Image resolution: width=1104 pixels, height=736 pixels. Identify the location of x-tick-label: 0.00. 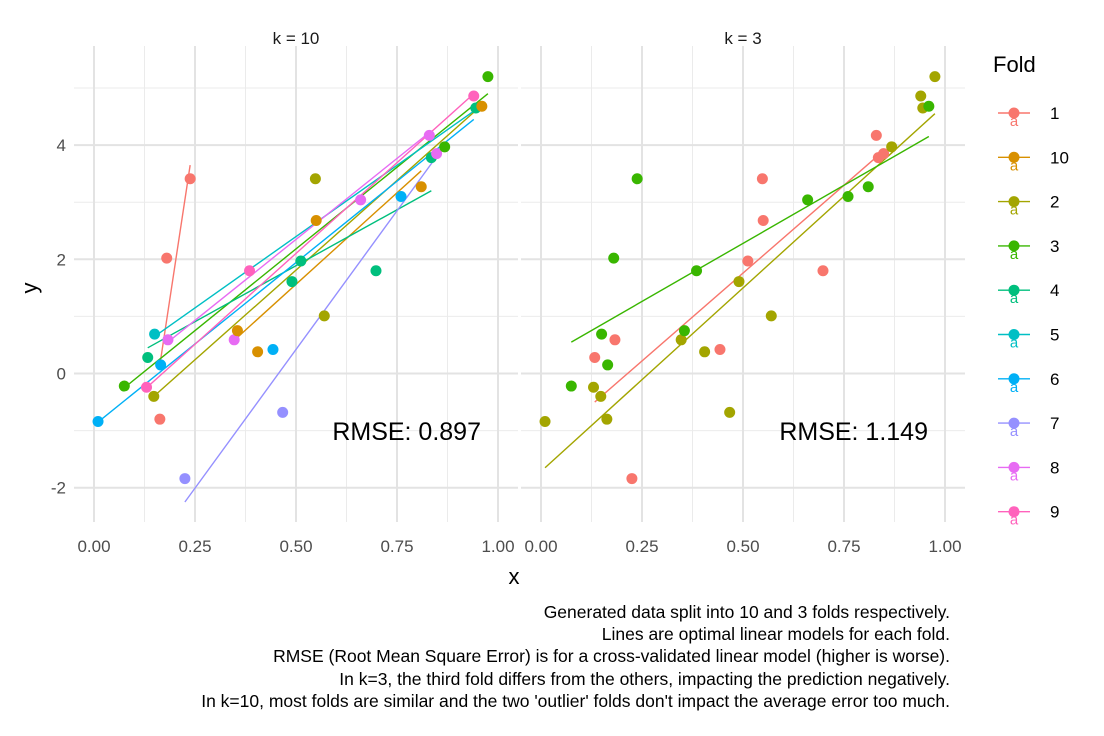
(93, 546).